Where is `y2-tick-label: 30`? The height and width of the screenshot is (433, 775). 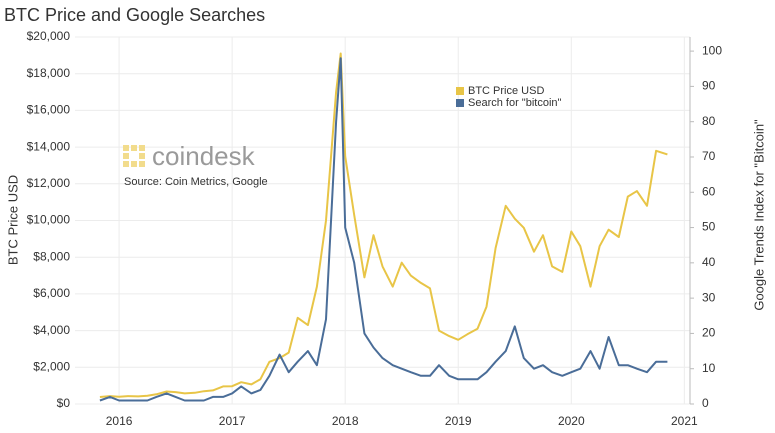 y2-tick-label: 30 is located at coordinates (709, 297).